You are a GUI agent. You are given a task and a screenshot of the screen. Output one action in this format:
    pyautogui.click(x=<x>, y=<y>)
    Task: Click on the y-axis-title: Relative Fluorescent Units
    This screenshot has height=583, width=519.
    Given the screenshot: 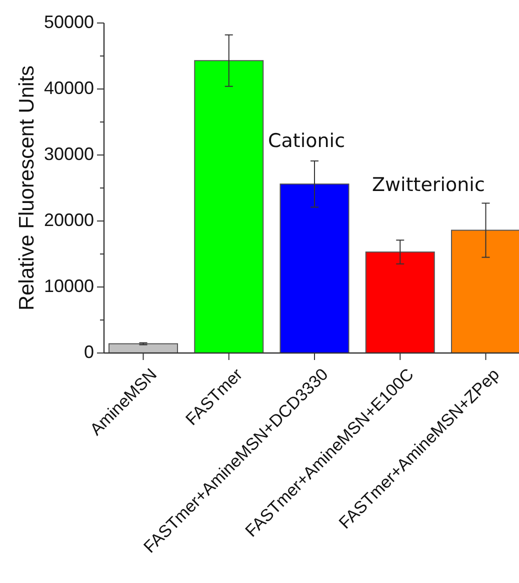 What is the action you would take?
    pyautogui.click(x=27, y=188)
    